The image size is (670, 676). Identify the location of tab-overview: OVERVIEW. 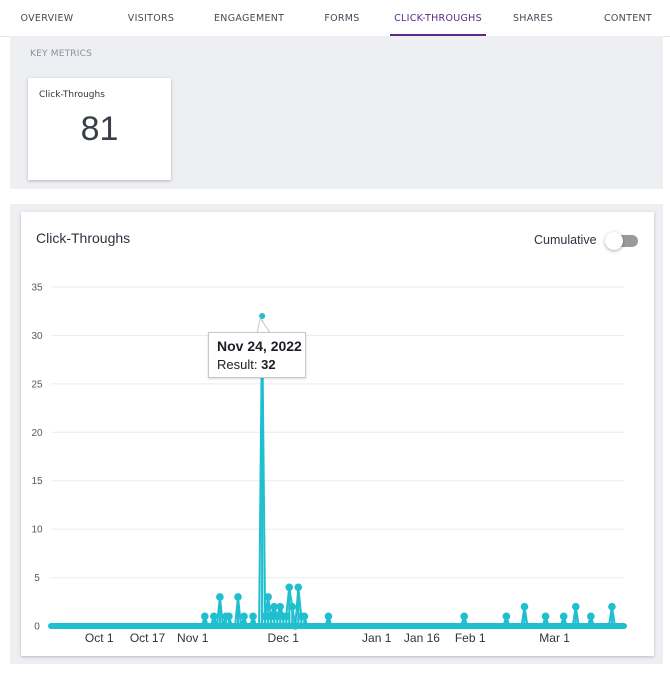
(47, 18).